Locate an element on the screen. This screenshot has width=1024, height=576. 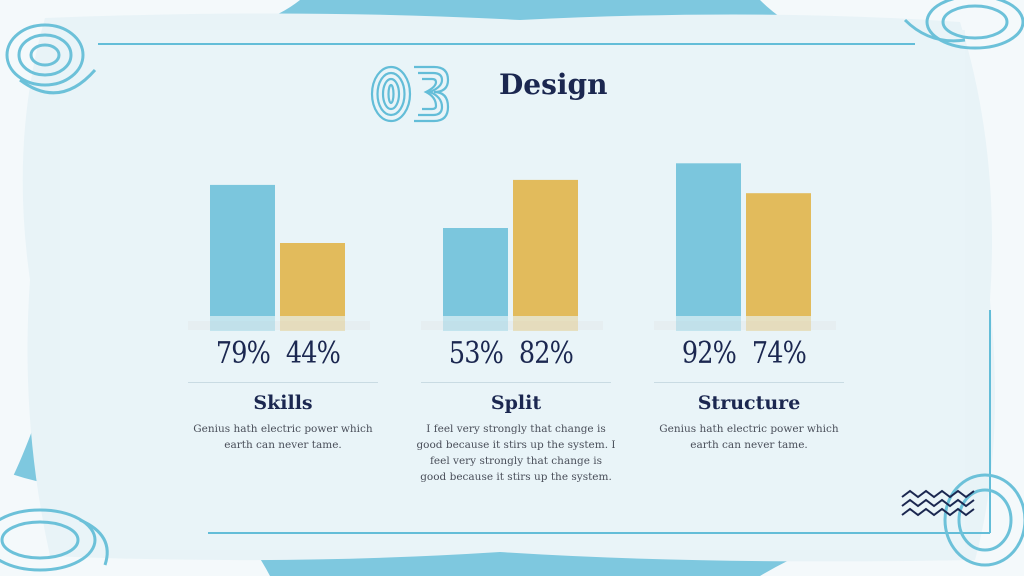
value-label-2: 74% is located at coordinates (779, 353).